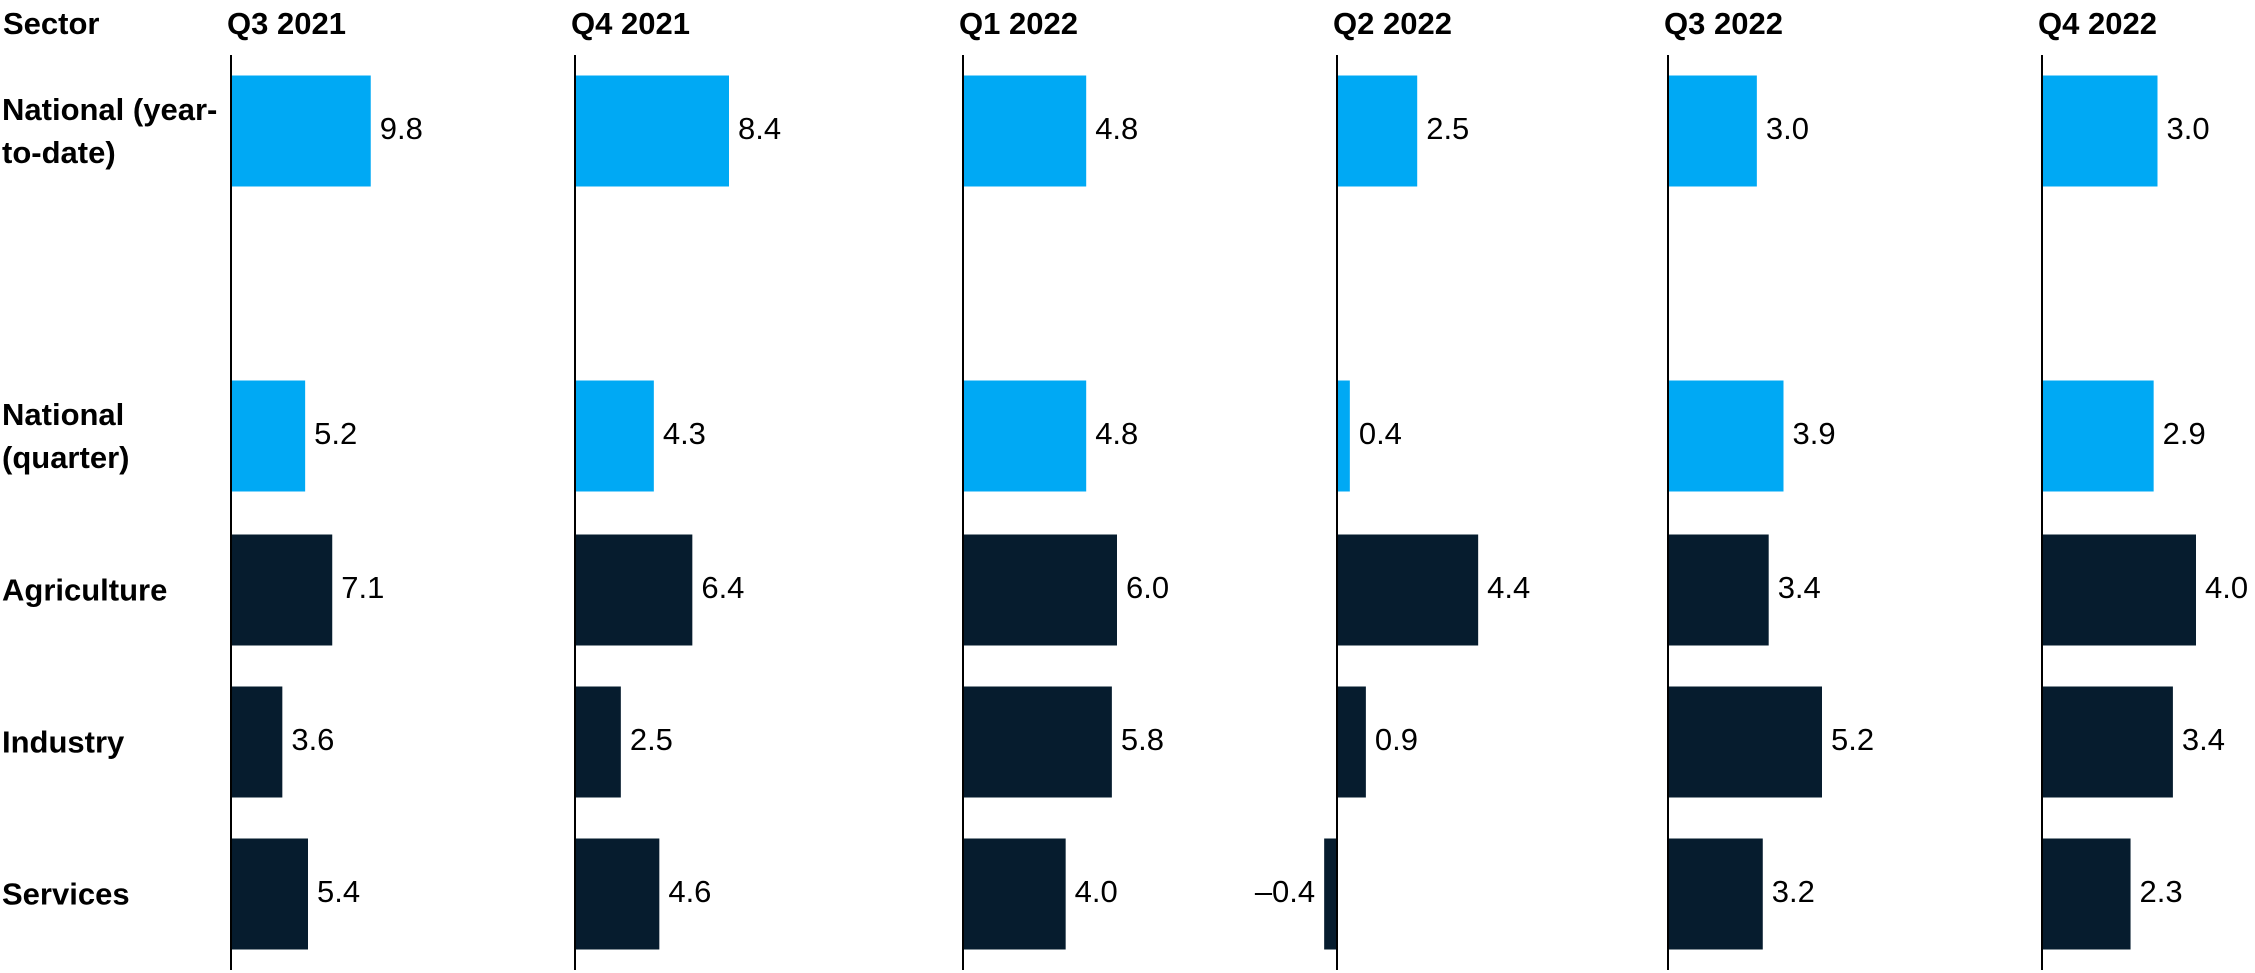 This screenshot has height=973, width=2255. What do you see at coordinates (362, 587) in the screenshot?
I see `value-label: 7.1` at bounding box center [362, 587].